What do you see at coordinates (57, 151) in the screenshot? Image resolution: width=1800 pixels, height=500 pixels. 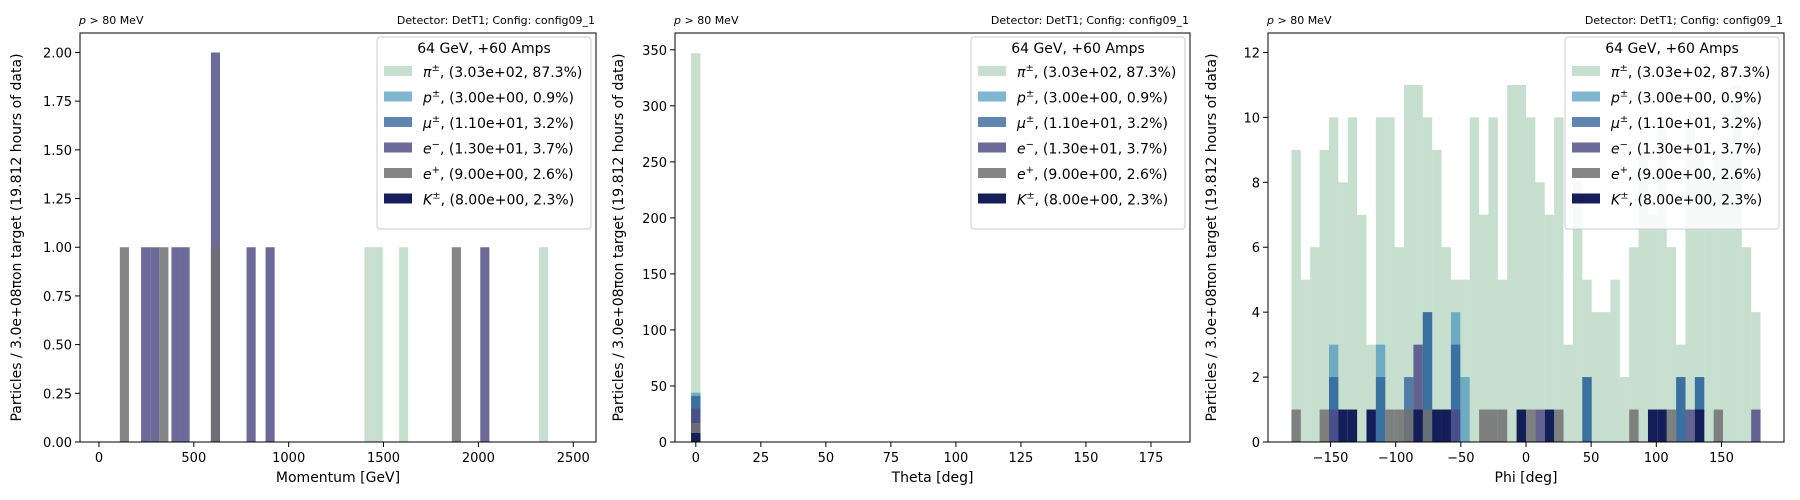 I see `y-tick-label: 1.50` at bounding box center [57, 151].